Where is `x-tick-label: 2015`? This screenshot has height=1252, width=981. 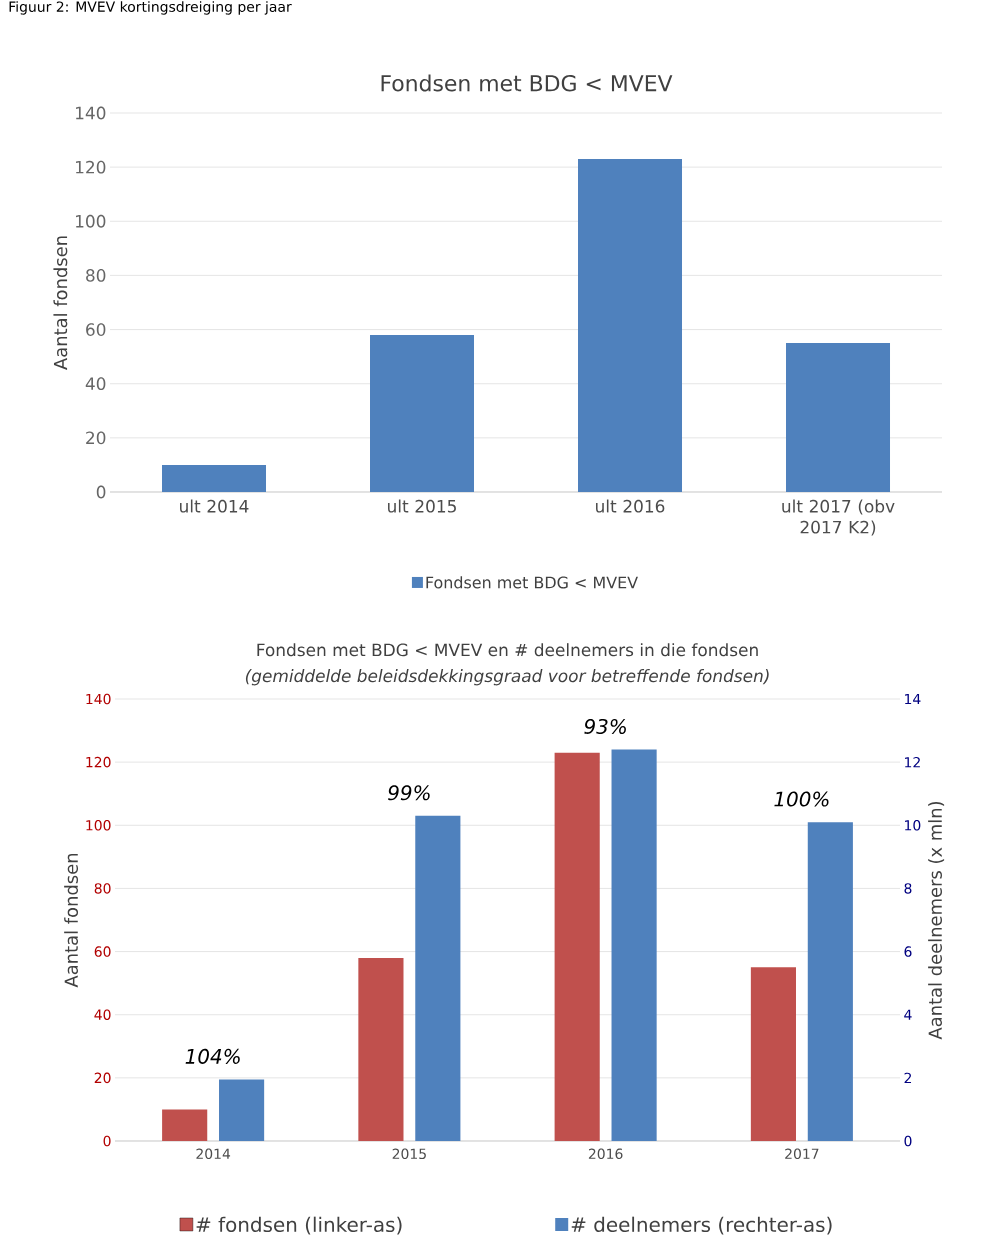 x-tick-label: 2015 is located at coordinates (409, 1154).